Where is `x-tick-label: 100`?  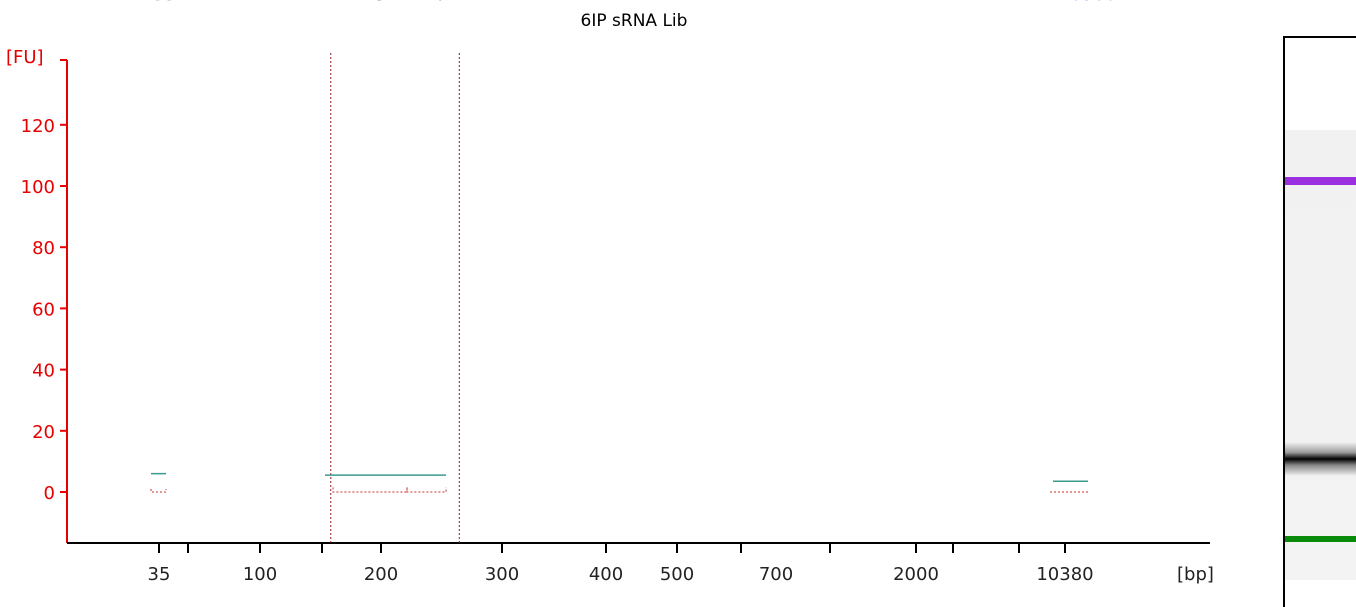 x-tick-label: 100 is located at coordinates (260, 574).